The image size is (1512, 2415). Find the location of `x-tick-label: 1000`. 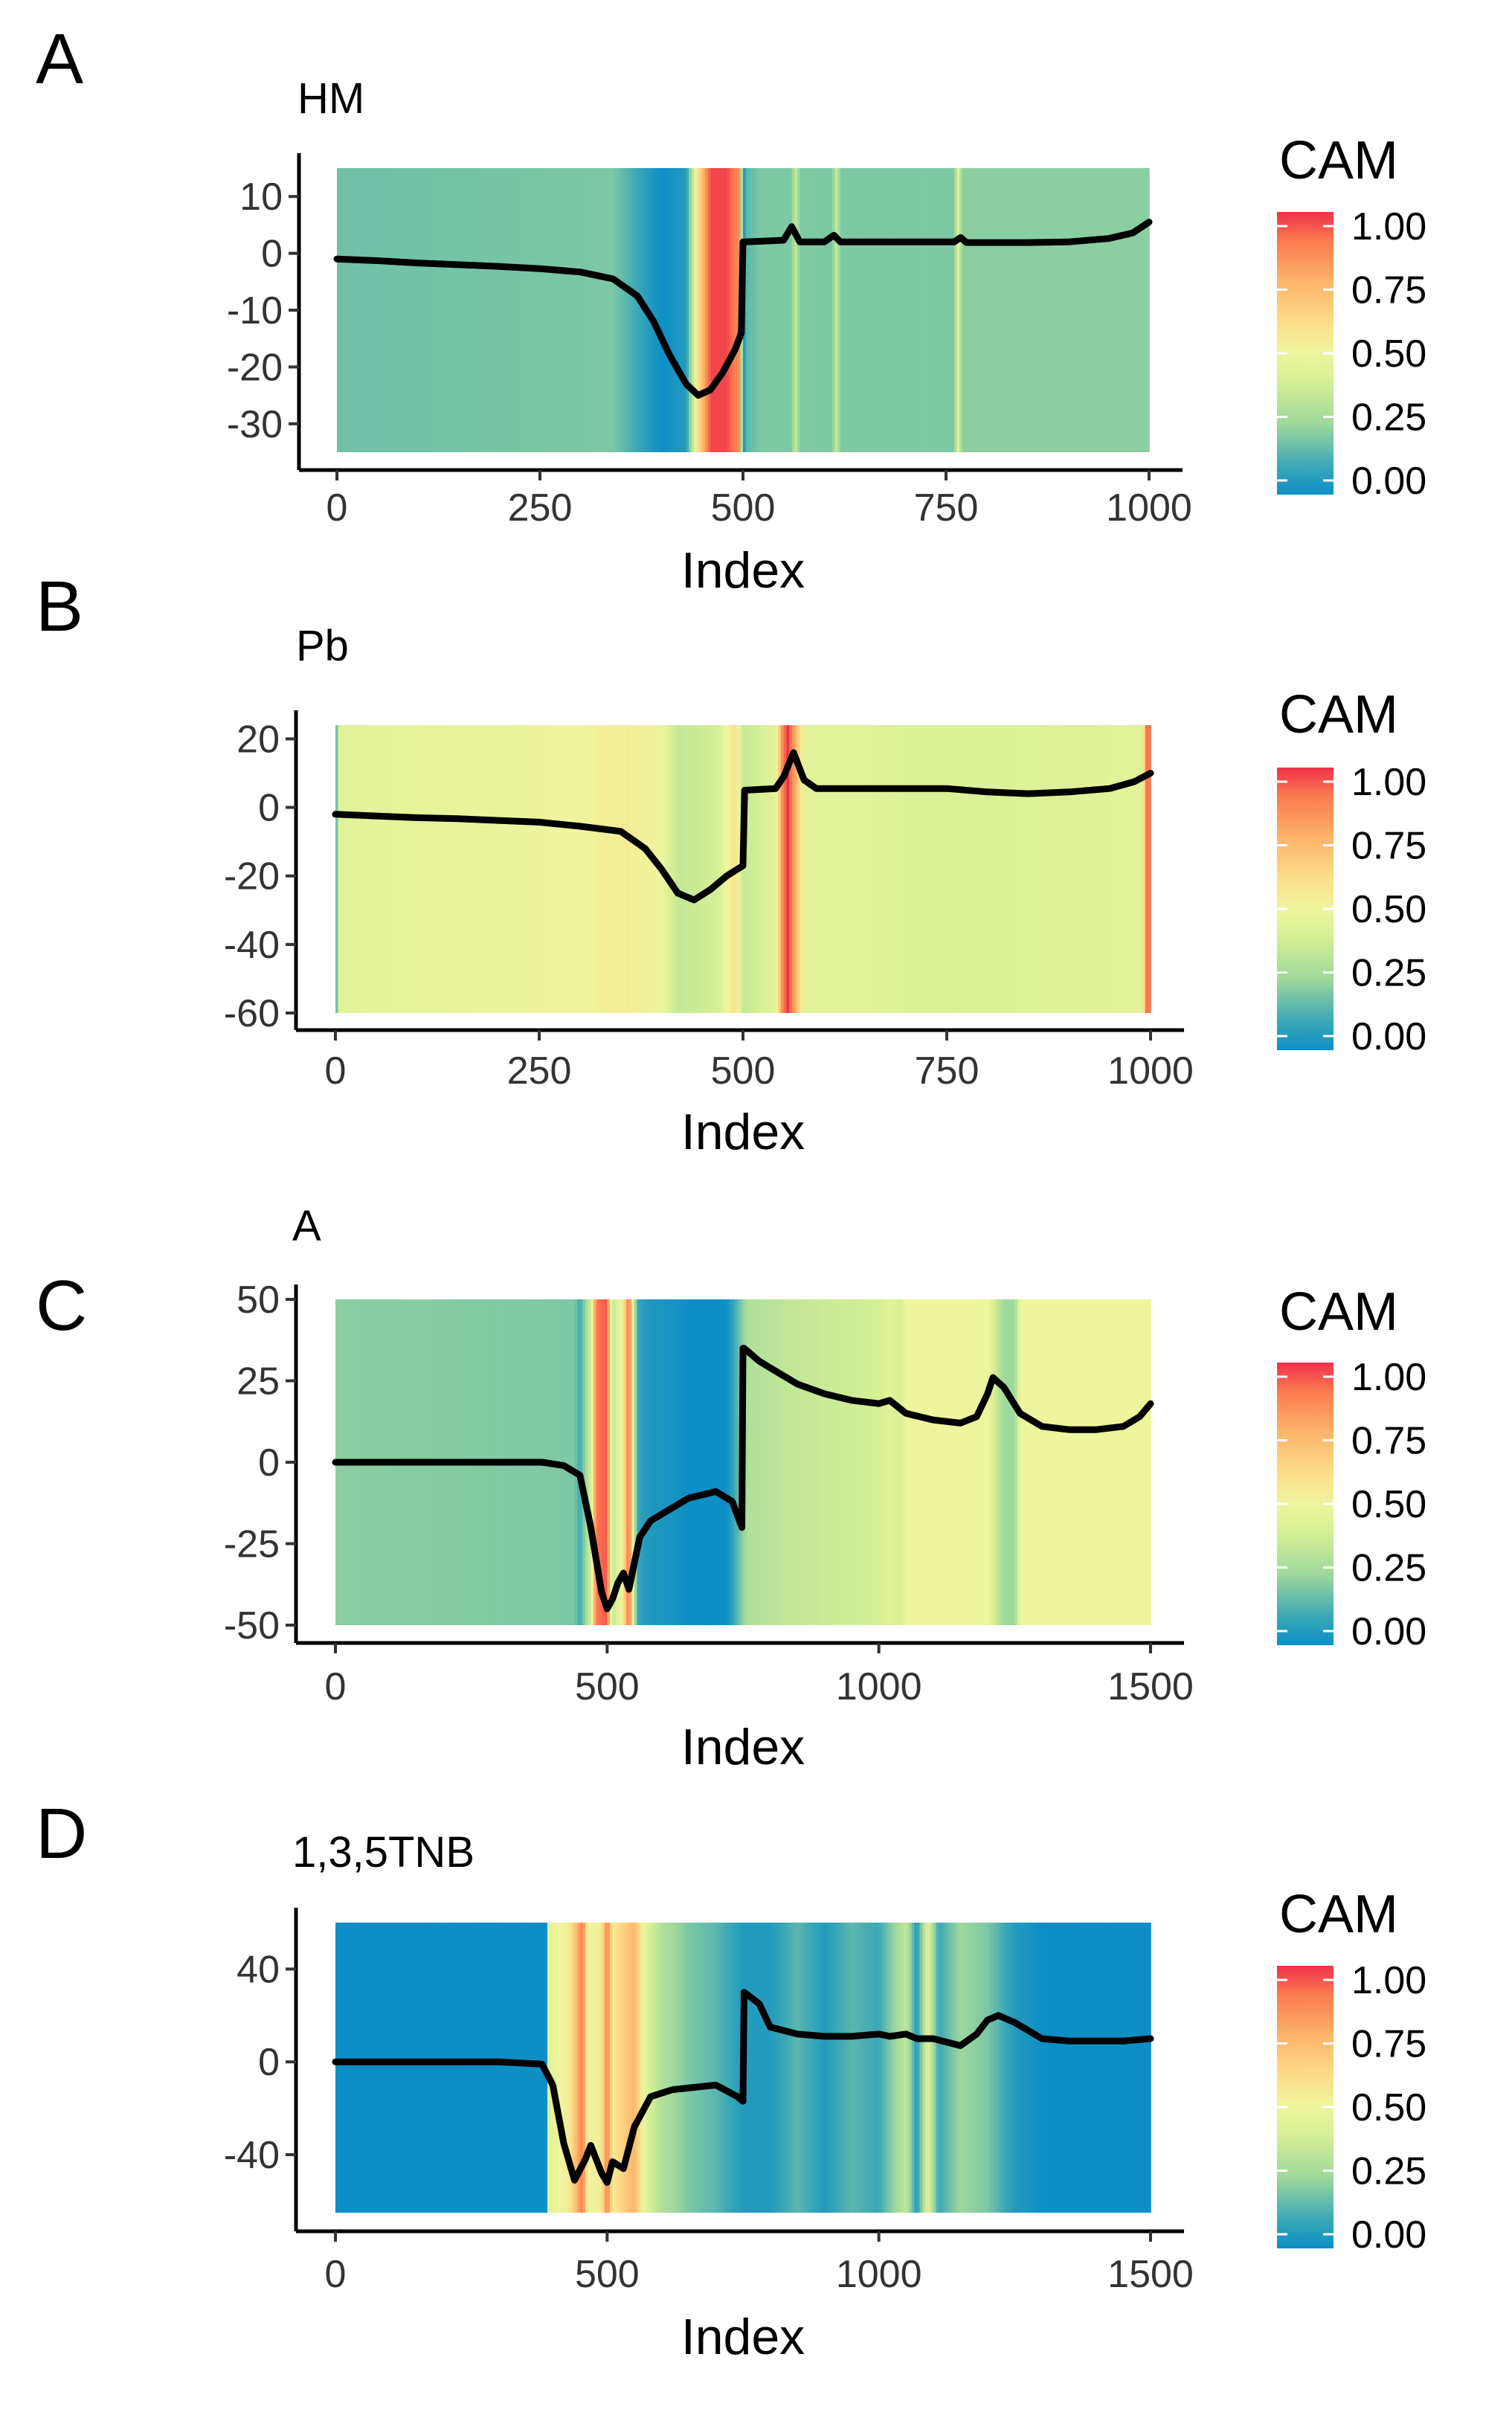

x-tick-label: 1000 is located at coordinates (1149, 508).